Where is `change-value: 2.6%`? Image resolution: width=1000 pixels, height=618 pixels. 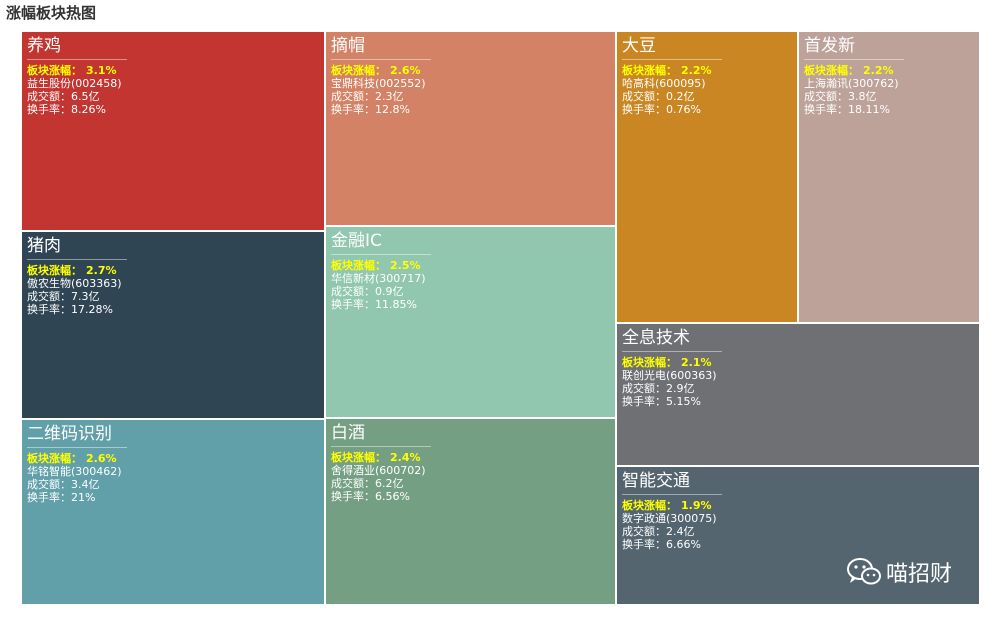
change-value: 2.6% is located at coordinates (405, 70).